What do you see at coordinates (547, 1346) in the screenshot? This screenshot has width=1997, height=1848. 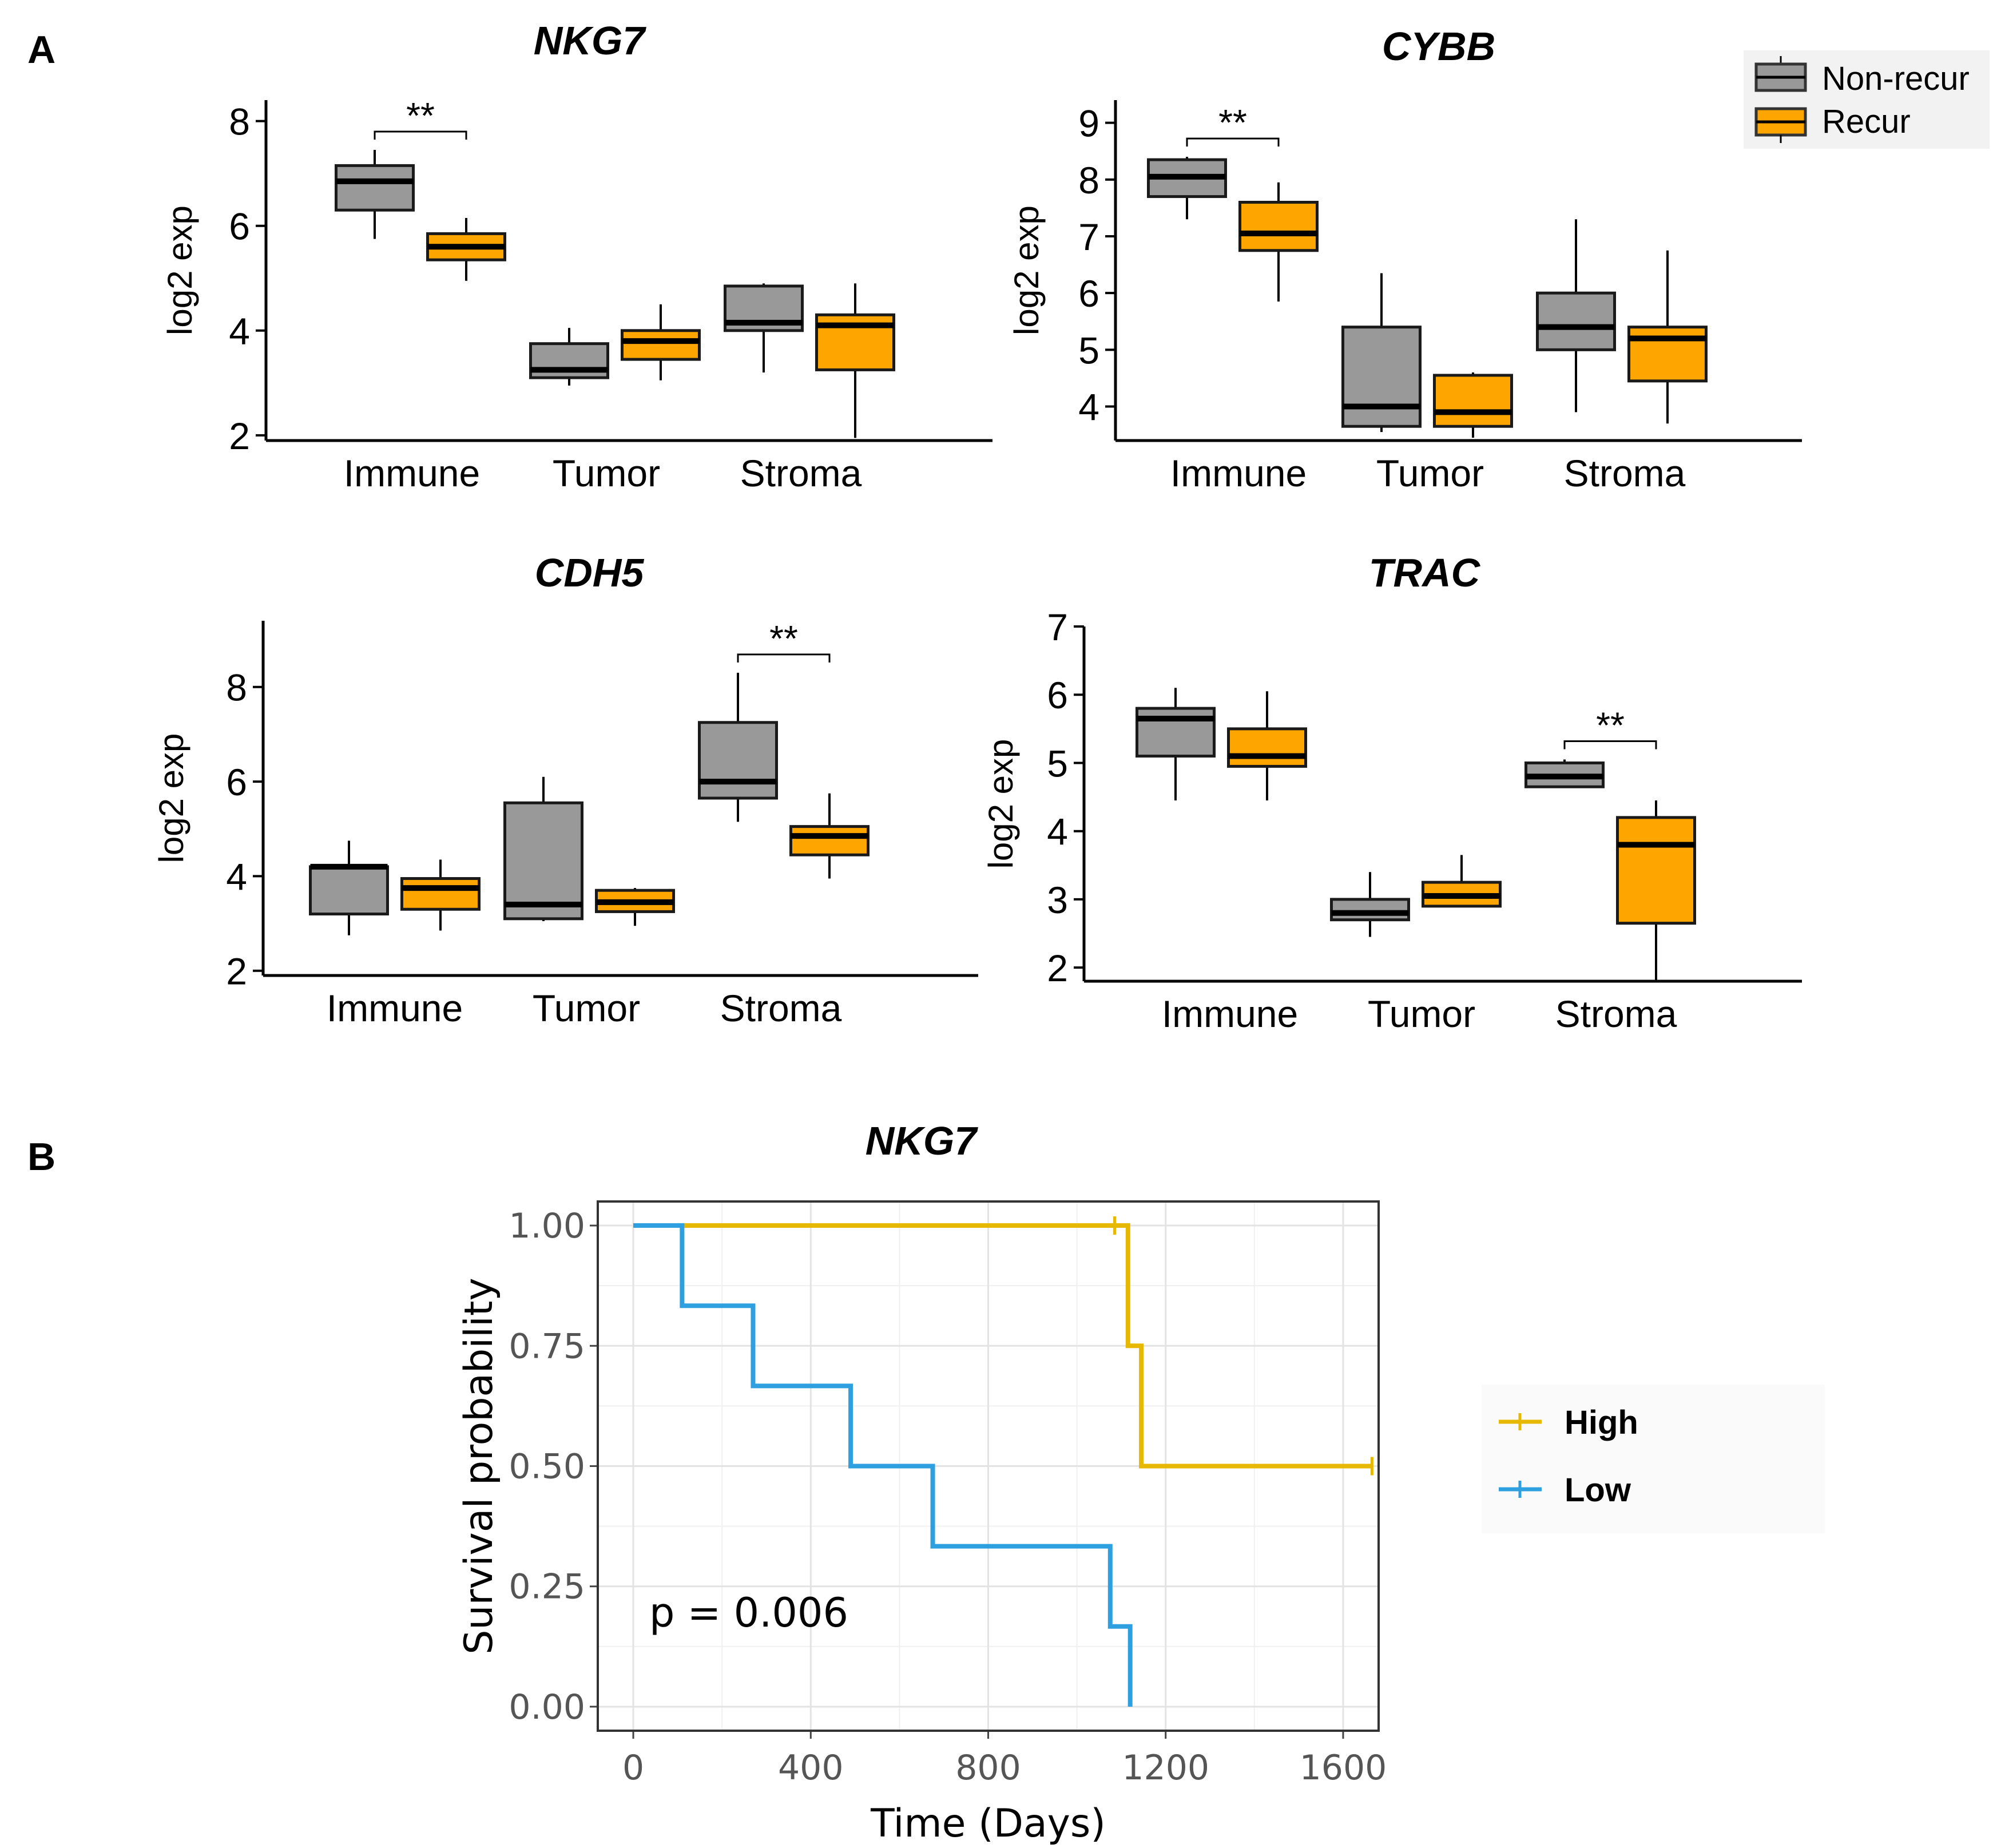 I see `y-tick-label: 0.75` at bounding box center [547, 1346].